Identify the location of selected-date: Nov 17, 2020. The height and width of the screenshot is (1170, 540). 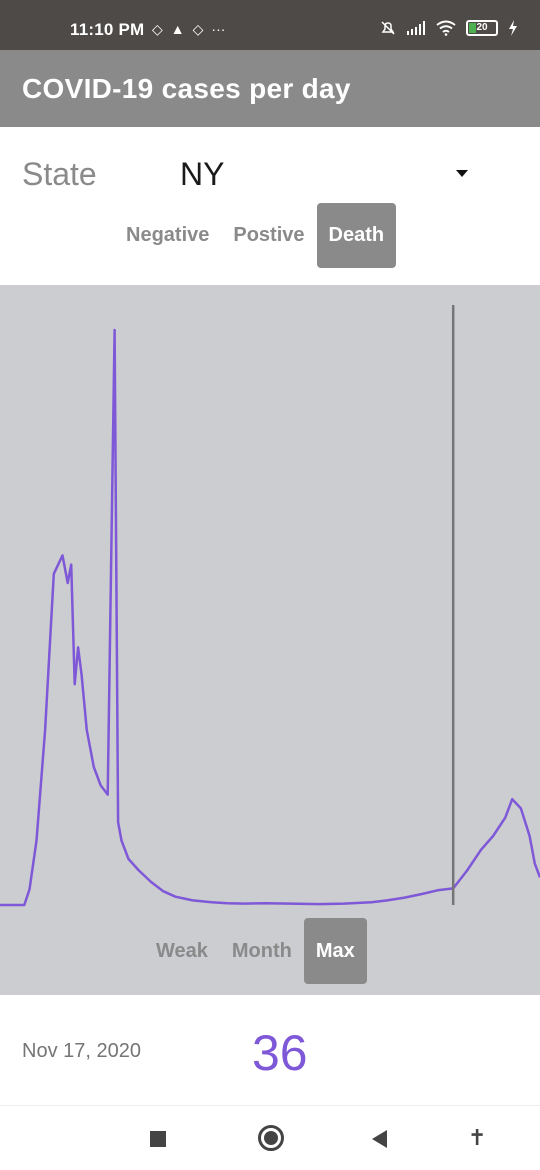
(81, 1051).